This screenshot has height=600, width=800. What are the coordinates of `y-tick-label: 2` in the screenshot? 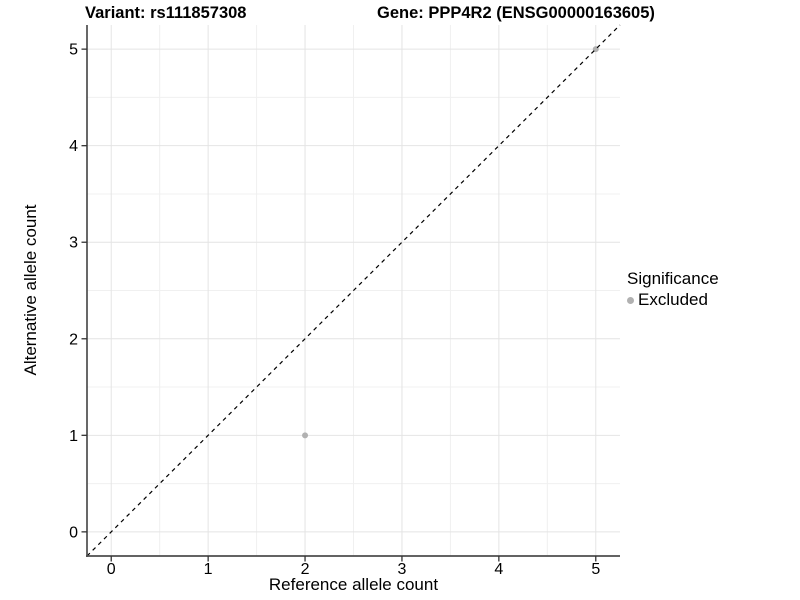 It's located at (73, 339).